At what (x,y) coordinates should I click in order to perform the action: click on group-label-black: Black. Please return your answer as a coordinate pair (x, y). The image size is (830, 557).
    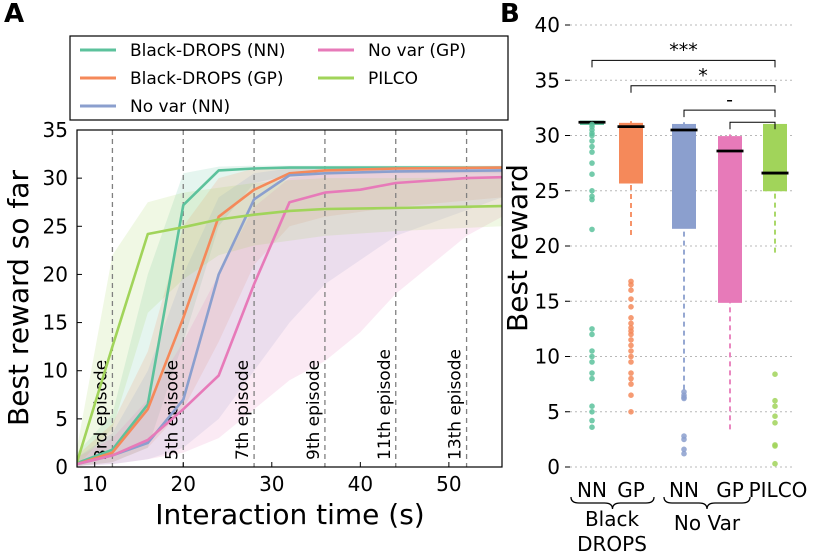
    Looking at the image, I should click on (612, 519).